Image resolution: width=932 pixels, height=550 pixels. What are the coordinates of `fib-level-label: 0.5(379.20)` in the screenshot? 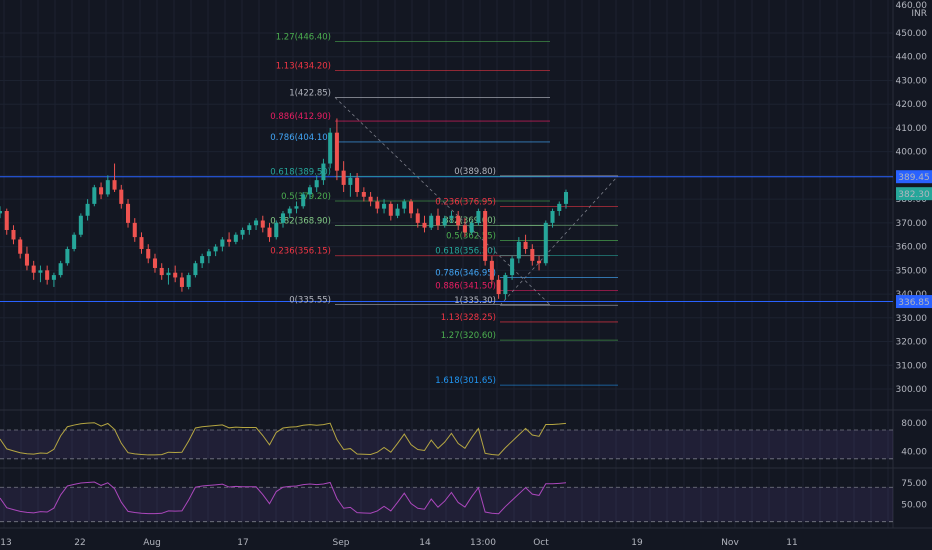 It's located at (306, 197).